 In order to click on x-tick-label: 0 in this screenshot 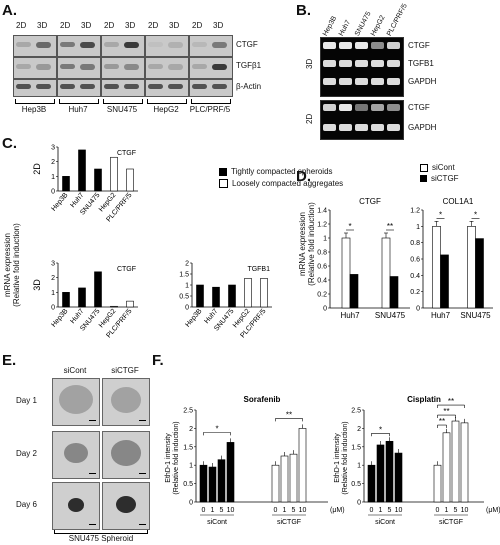, I will do `click(204, 510)`.